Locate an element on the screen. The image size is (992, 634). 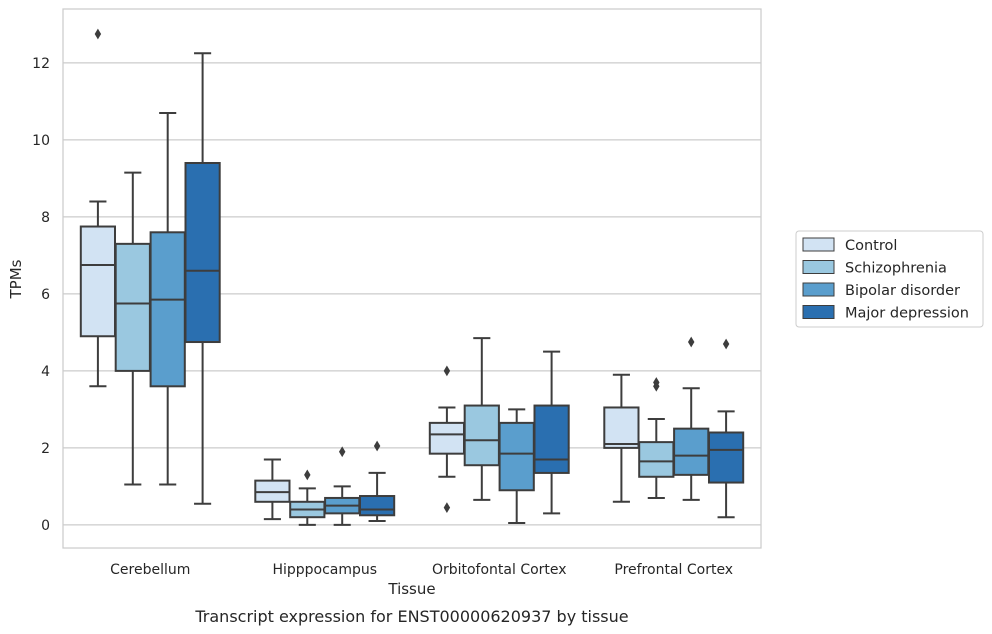
y-tick-label: 10 is located at coordinates (41, 141).